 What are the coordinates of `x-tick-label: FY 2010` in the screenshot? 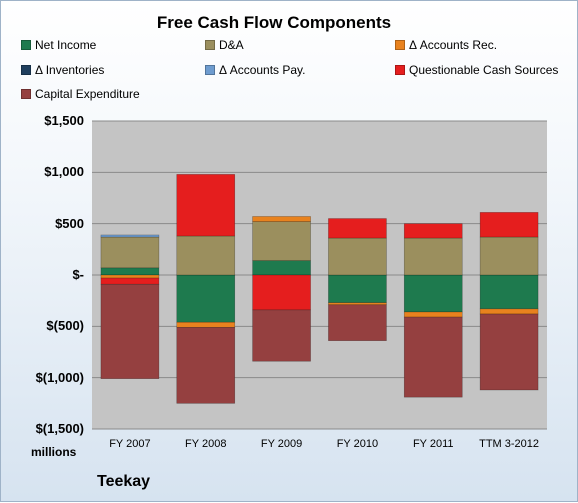 It's located at (357, 444).